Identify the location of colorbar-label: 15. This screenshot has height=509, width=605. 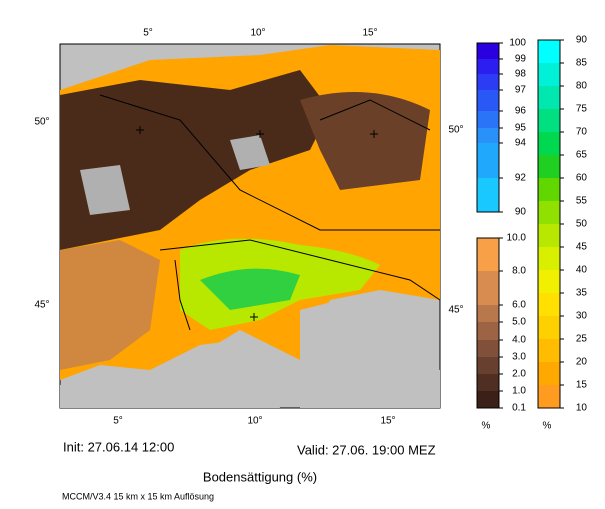
(582, 385).